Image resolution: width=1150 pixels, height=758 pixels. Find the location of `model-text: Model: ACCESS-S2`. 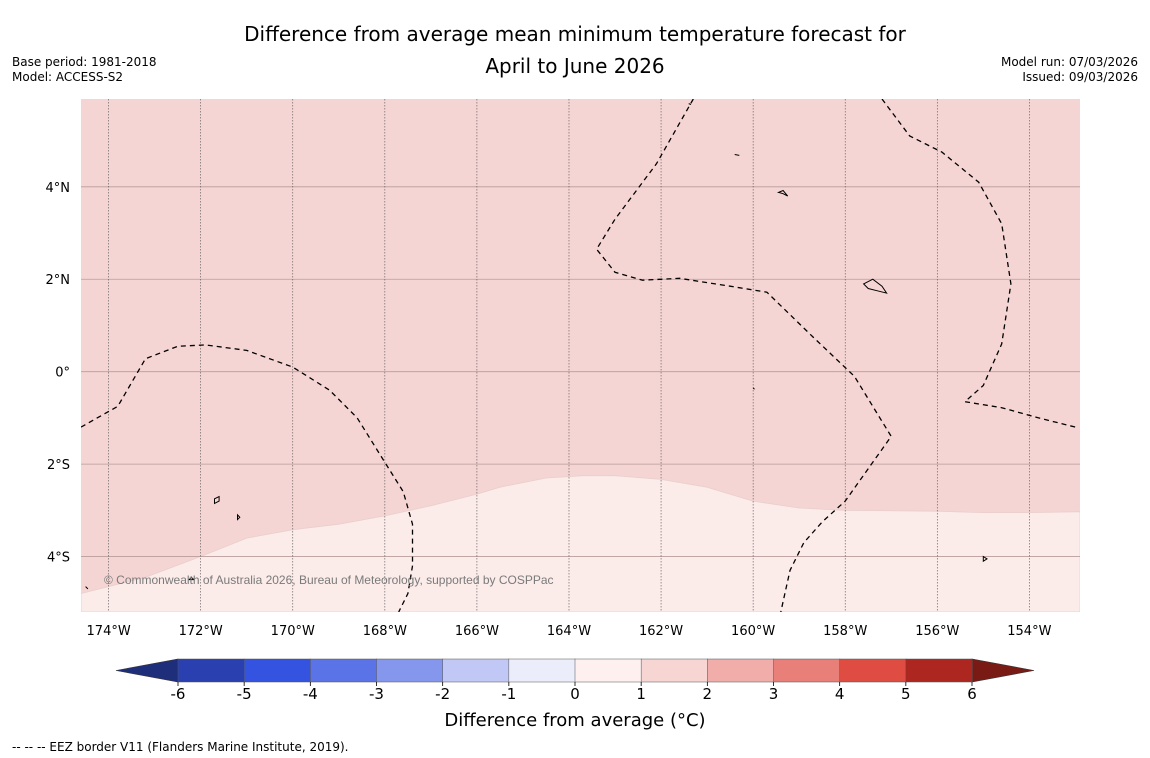

model-text: Model: ACCESS-S2 is located at coordinates (68, 77).